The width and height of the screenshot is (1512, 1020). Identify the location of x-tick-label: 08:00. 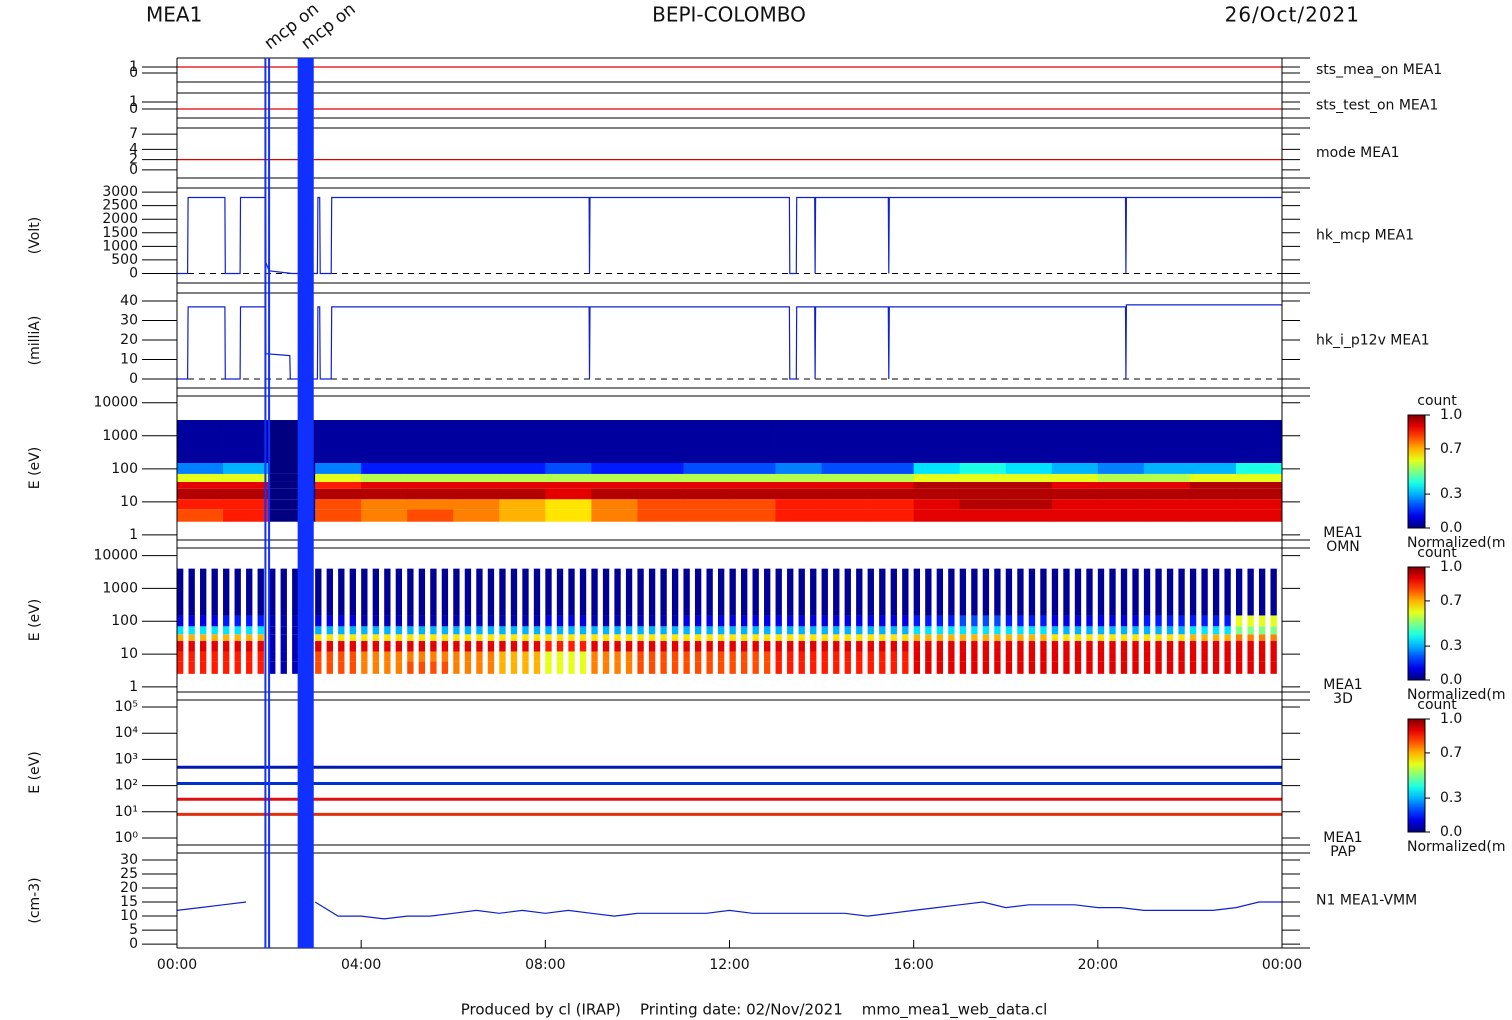
(545, 965).